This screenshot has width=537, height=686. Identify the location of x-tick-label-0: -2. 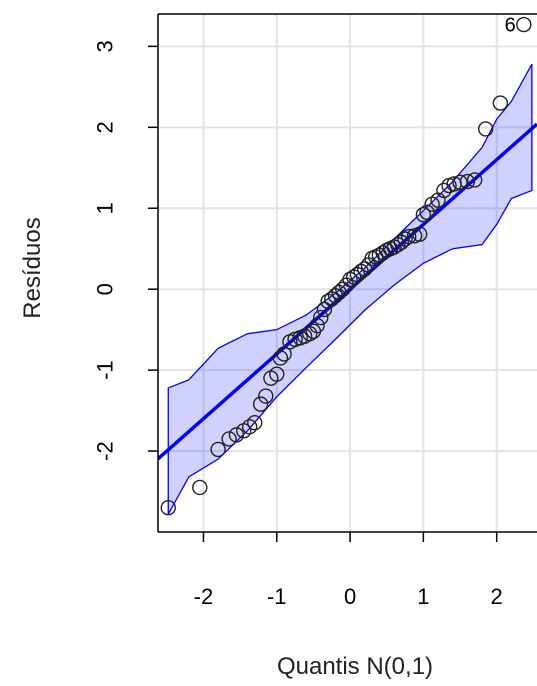
(204, 596).